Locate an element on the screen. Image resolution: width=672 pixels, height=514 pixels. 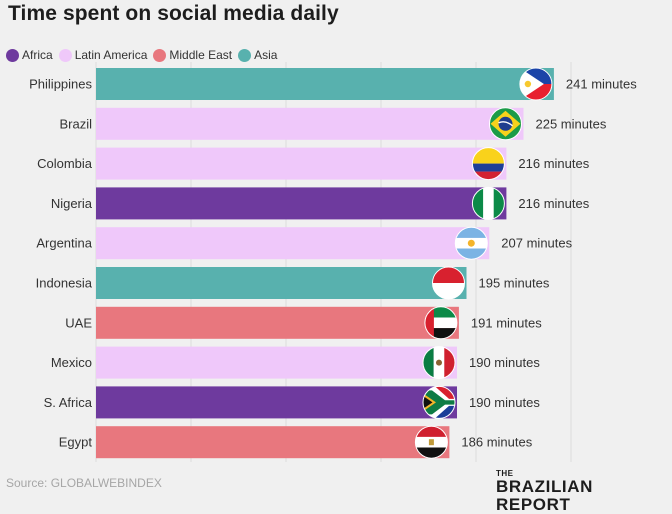
category-label: Indonesia is located at coordinates (64, 283).